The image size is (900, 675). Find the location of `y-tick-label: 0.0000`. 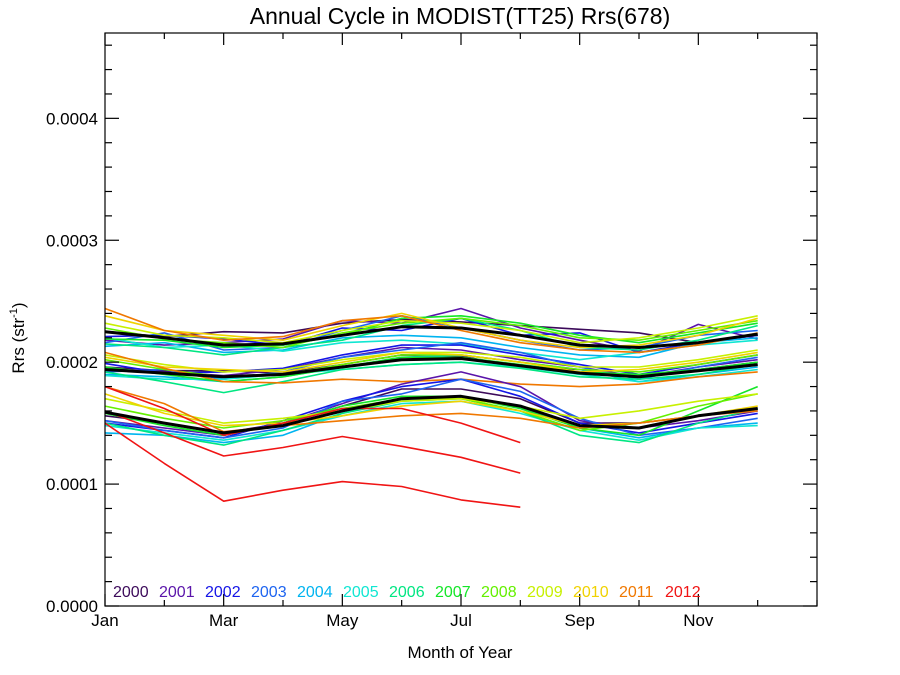

y-tick-label: 0.0000 is located at coordinates (72, 606).